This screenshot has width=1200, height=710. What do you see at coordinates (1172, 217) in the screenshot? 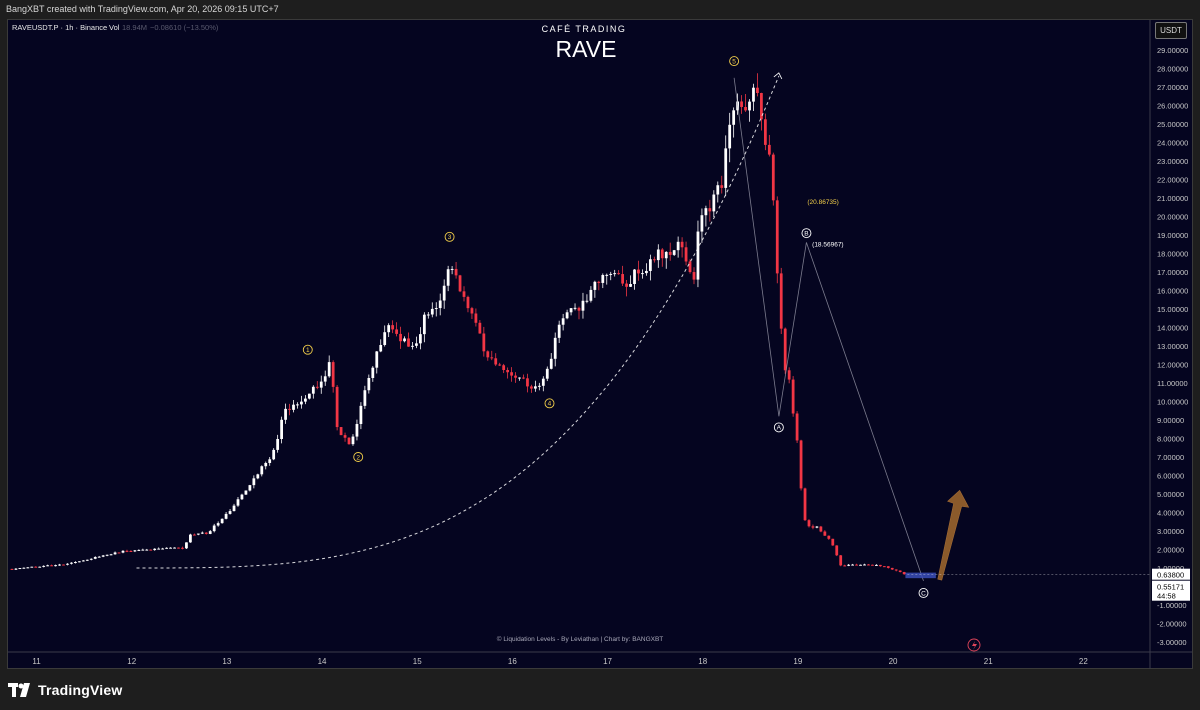
I see `y-tick-label: 20.00000` at bounding box center [1172, 217].